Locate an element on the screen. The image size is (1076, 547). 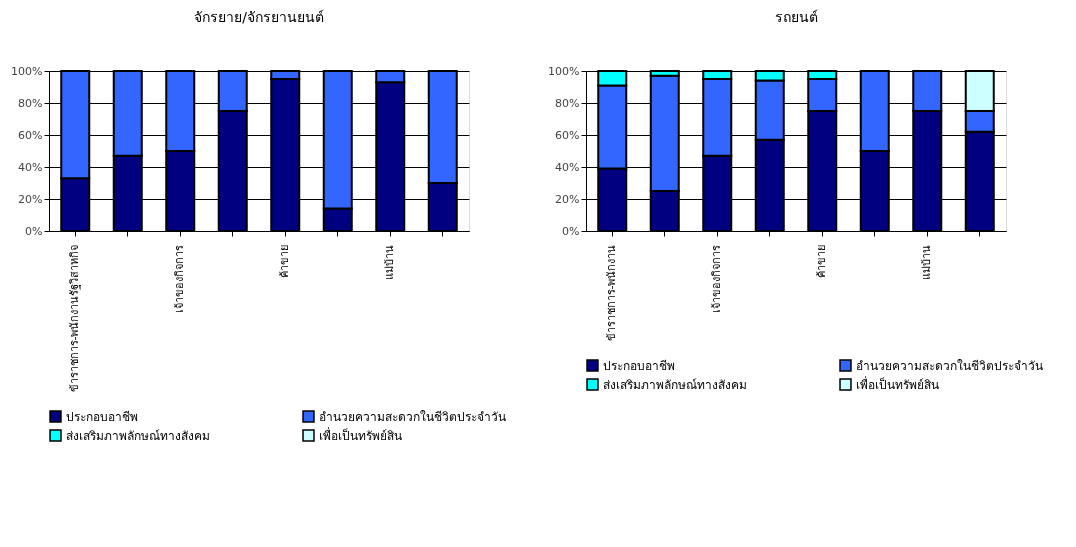
x-tick-label: ข้าราชการ-พนักงาน is located at coordinates (612, 293).